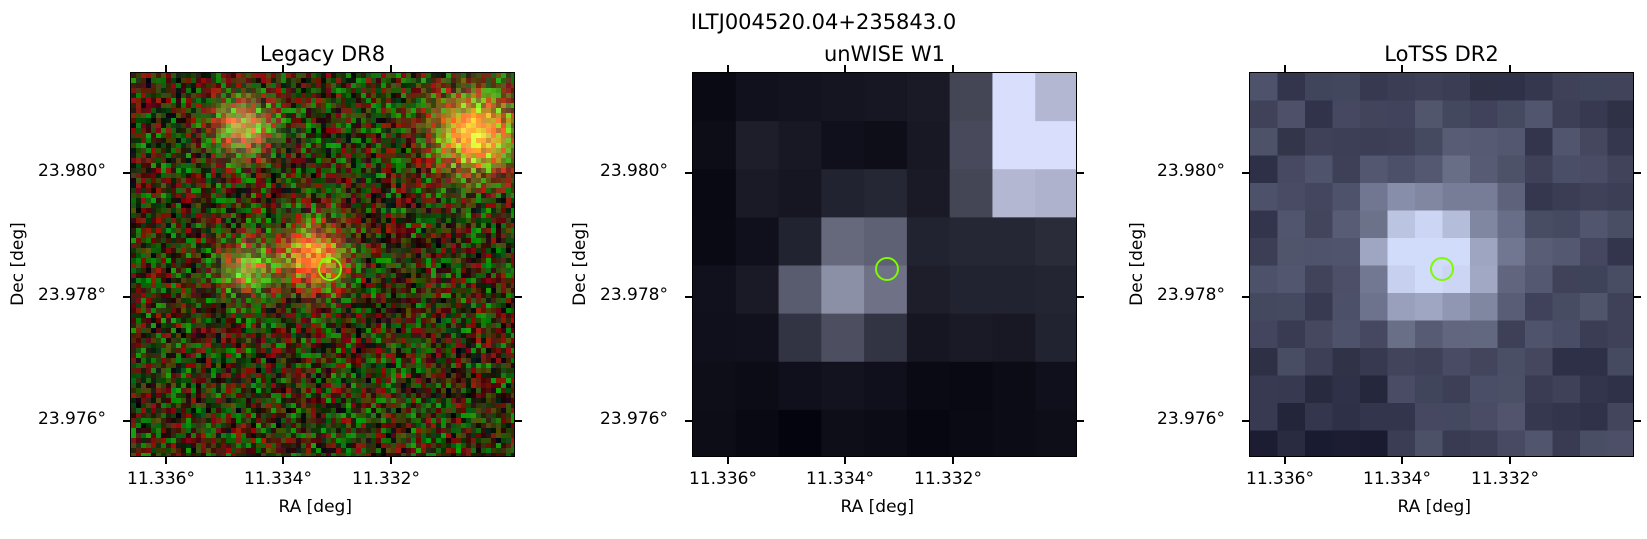 The height and width of the screenshot is (539, 1647). What do you see at coordinates (823, 22) in the screenshot?
I see `figure-title: ILTJ004520.04+235843.0` at bounding box center [823, 22].